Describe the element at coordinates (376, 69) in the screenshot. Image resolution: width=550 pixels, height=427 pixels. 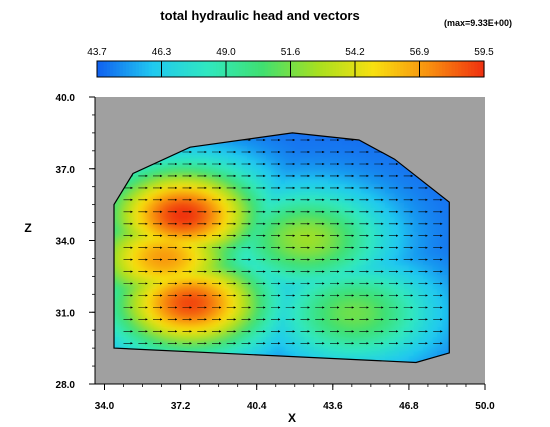
I see `colorbar-swatch` at that location.